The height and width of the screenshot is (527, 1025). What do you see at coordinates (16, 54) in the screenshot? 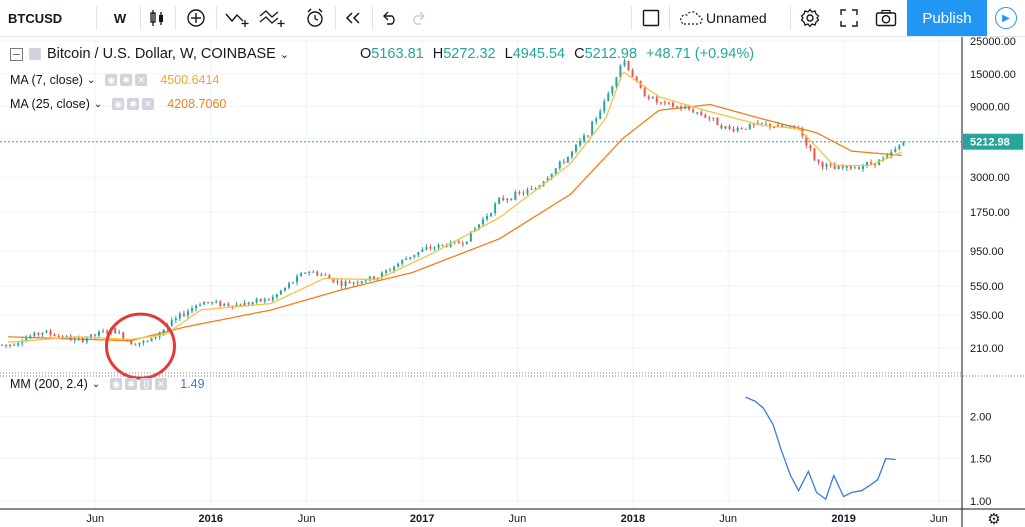
I see `collapse-icon` at bounding box center [16, 54].